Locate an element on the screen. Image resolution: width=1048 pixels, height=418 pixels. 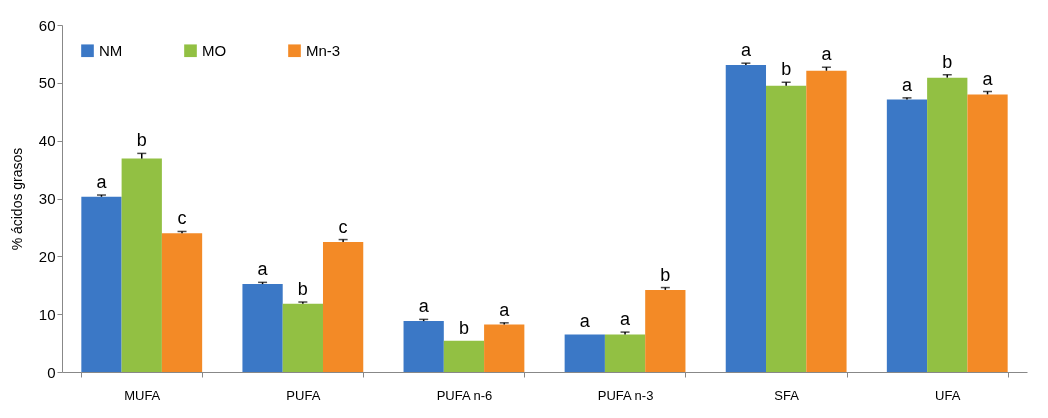
y-axis-title: % ácidos grasos is located at coordinates (16, 199).